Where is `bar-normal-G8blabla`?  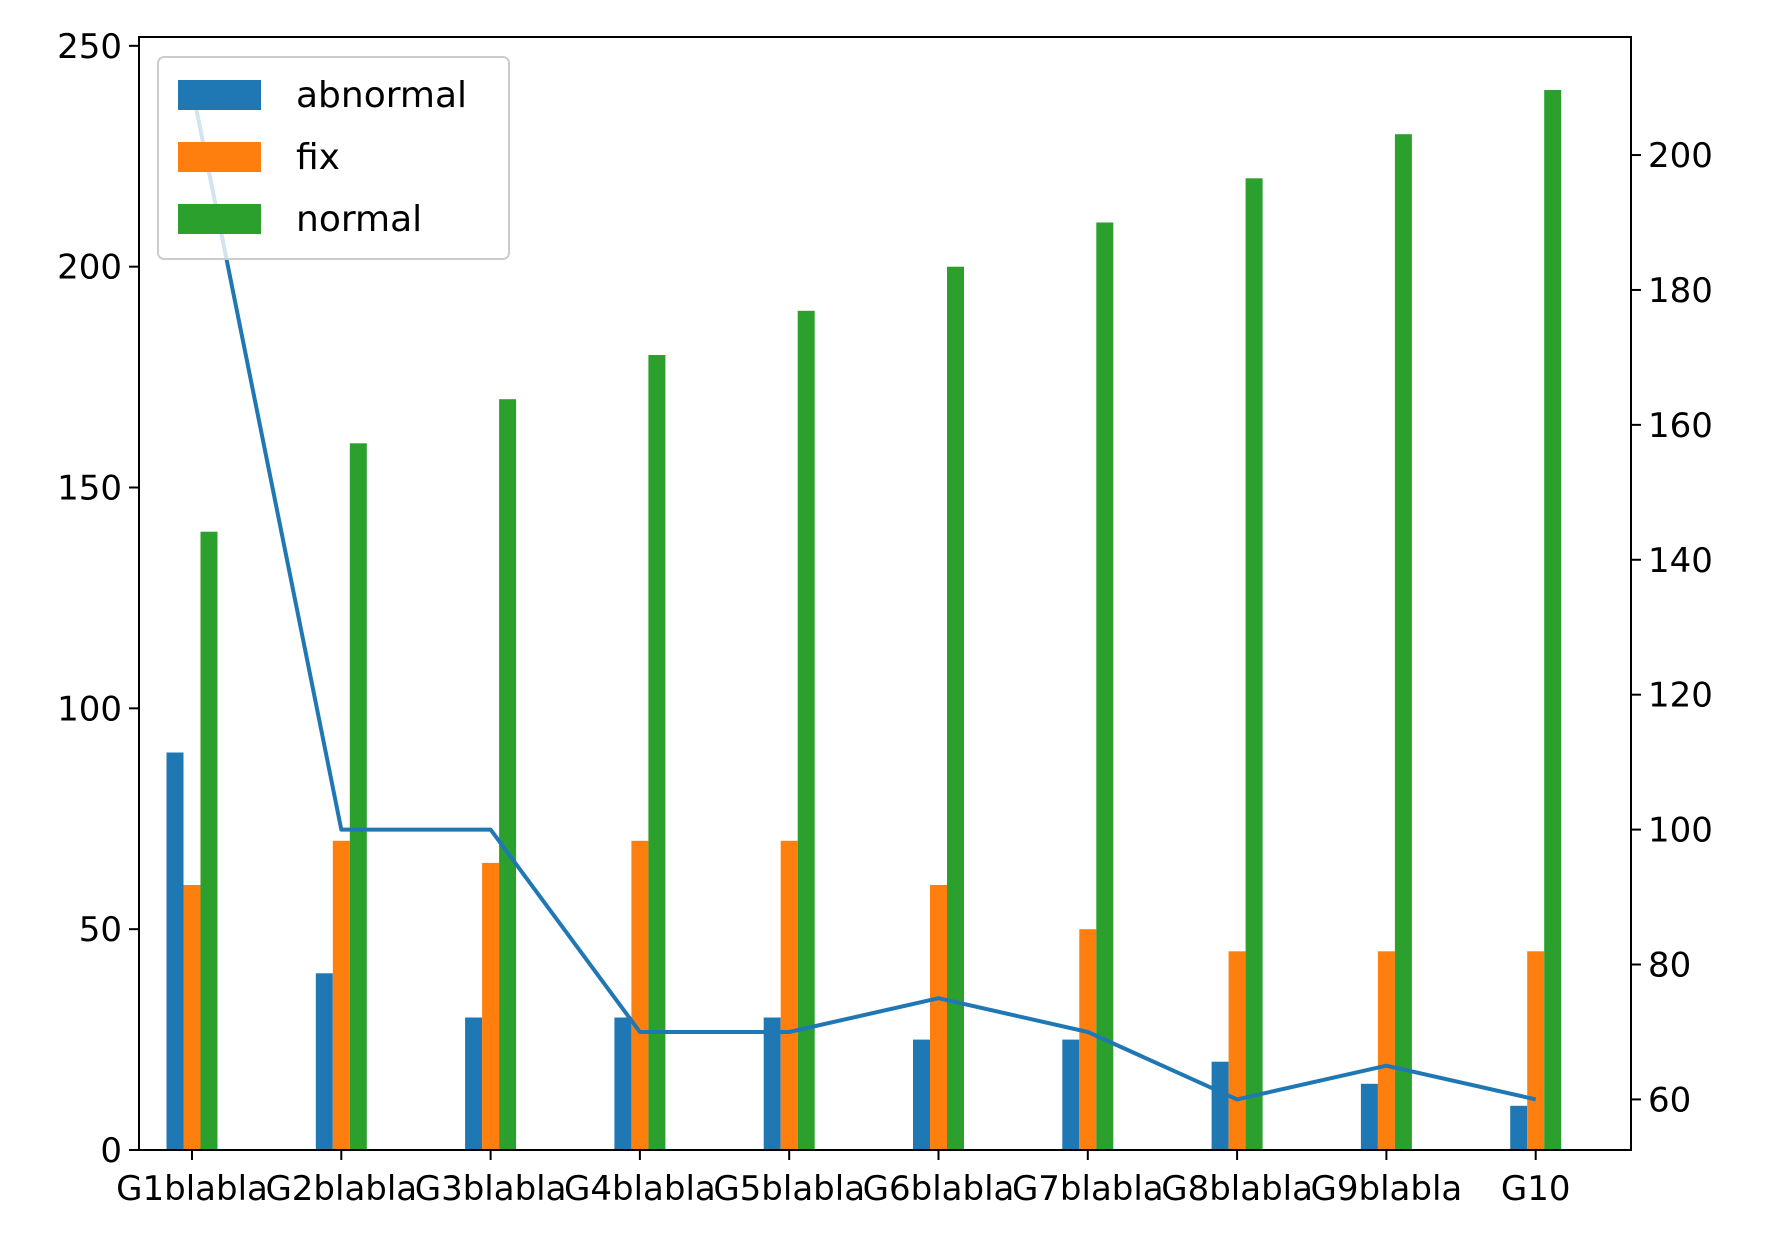 bar-normal-G8blabla is located at coordinates (1254, 664).